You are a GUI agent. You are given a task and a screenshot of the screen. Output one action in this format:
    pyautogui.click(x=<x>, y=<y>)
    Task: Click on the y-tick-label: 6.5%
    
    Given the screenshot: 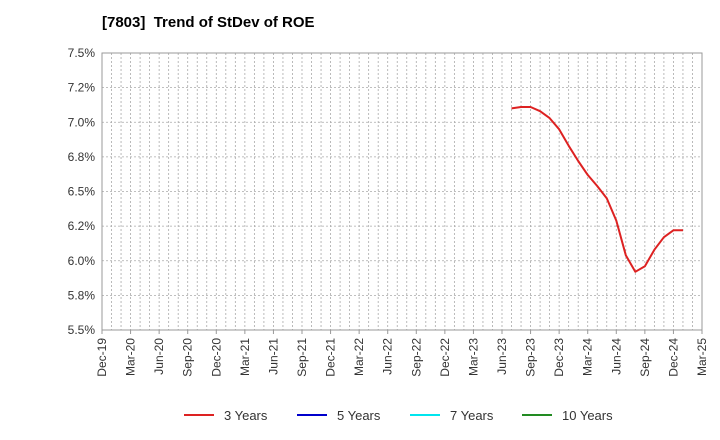 What is the action you would take?
    pyautogui.click(x=82, y=192)
    